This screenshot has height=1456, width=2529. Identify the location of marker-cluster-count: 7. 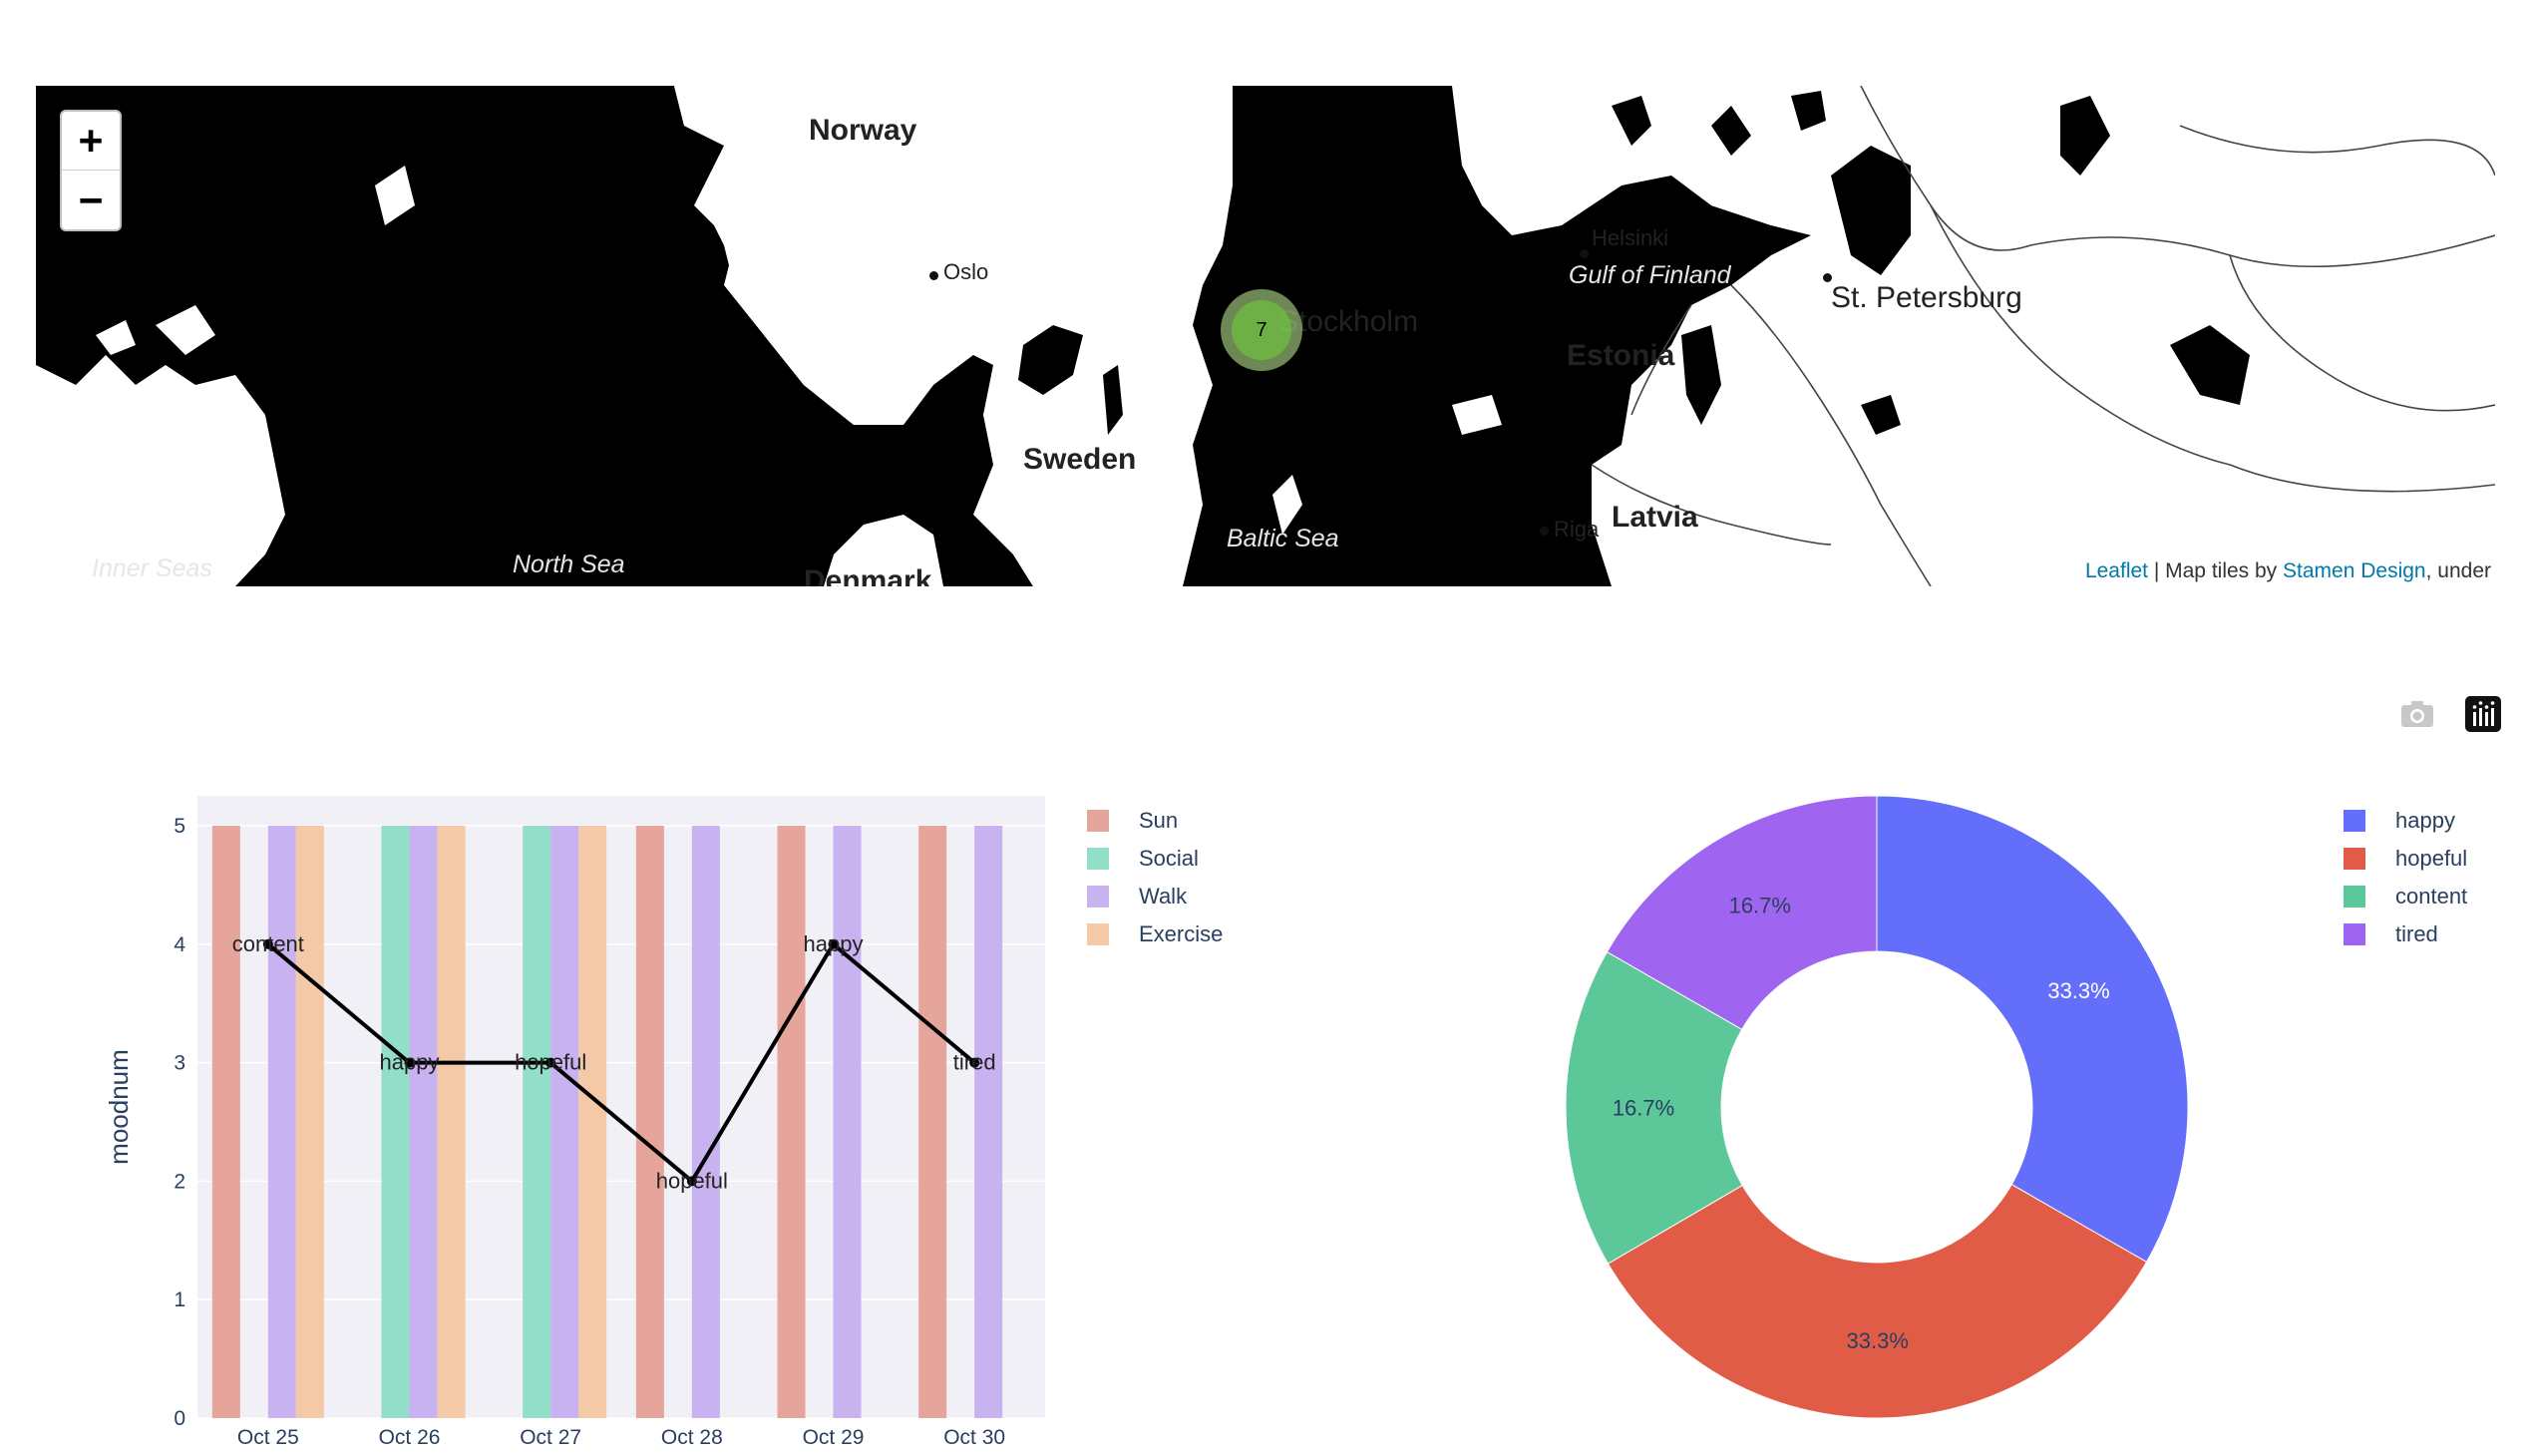
(1261, 330).